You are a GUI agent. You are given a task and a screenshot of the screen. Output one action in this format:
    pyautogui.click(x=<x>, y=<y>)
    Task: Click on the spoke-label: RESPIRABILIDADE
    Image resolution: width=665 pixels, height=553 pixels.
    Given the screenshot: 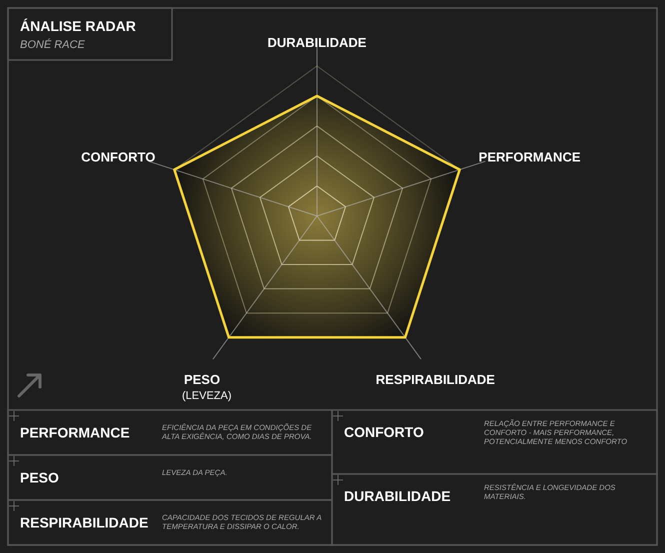 What is the action you would take?
    pyautogui.click(x=436, y=379)
    